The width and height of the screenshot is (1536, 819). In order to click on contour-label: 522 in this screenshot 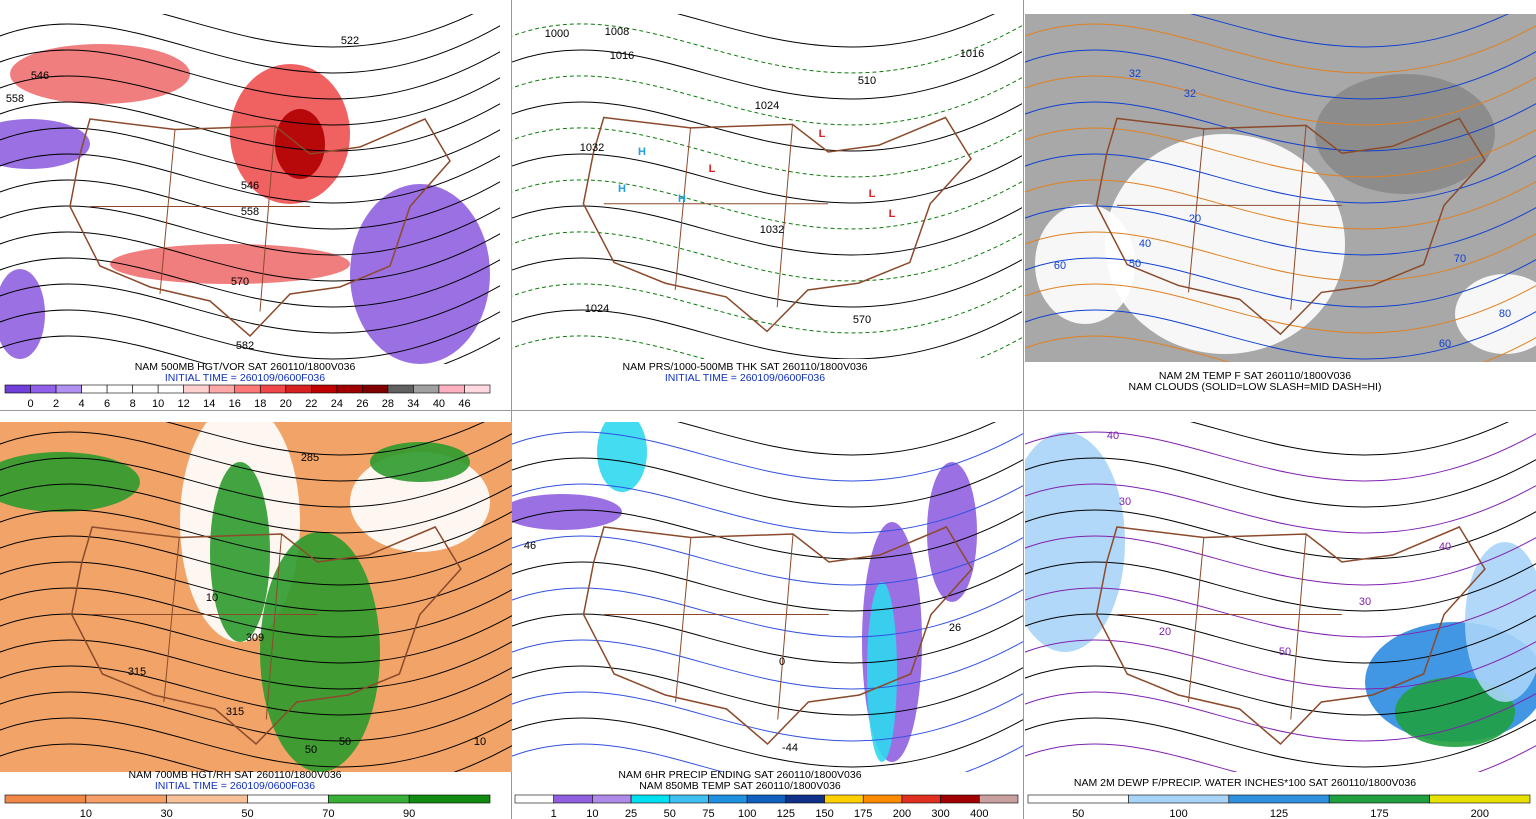, I will do `click(350, 41)`.